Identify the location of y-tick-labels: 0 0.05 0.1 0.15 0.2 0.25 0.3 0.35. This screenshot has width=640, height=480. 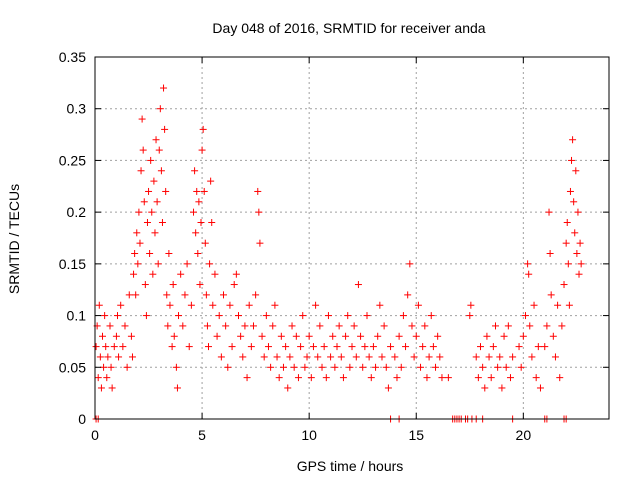
(72, 238).